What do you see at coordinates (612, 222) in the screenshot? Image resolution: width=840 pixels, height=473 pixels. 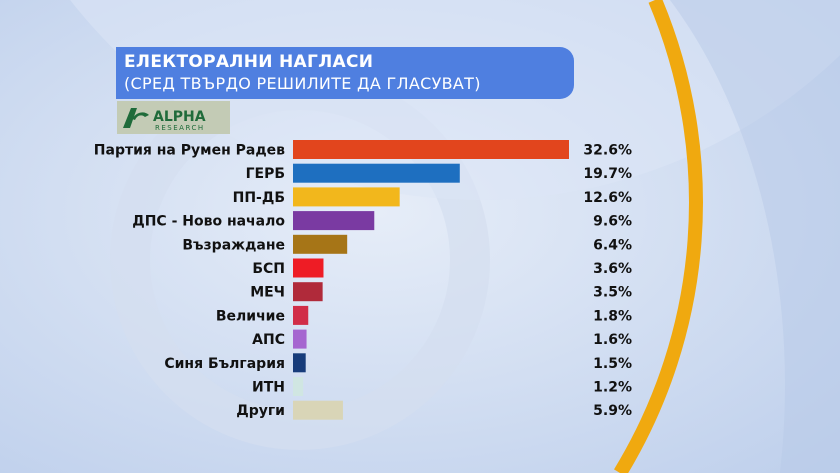 I see `value-label: 9.6%` at bounding box center [612, 222].